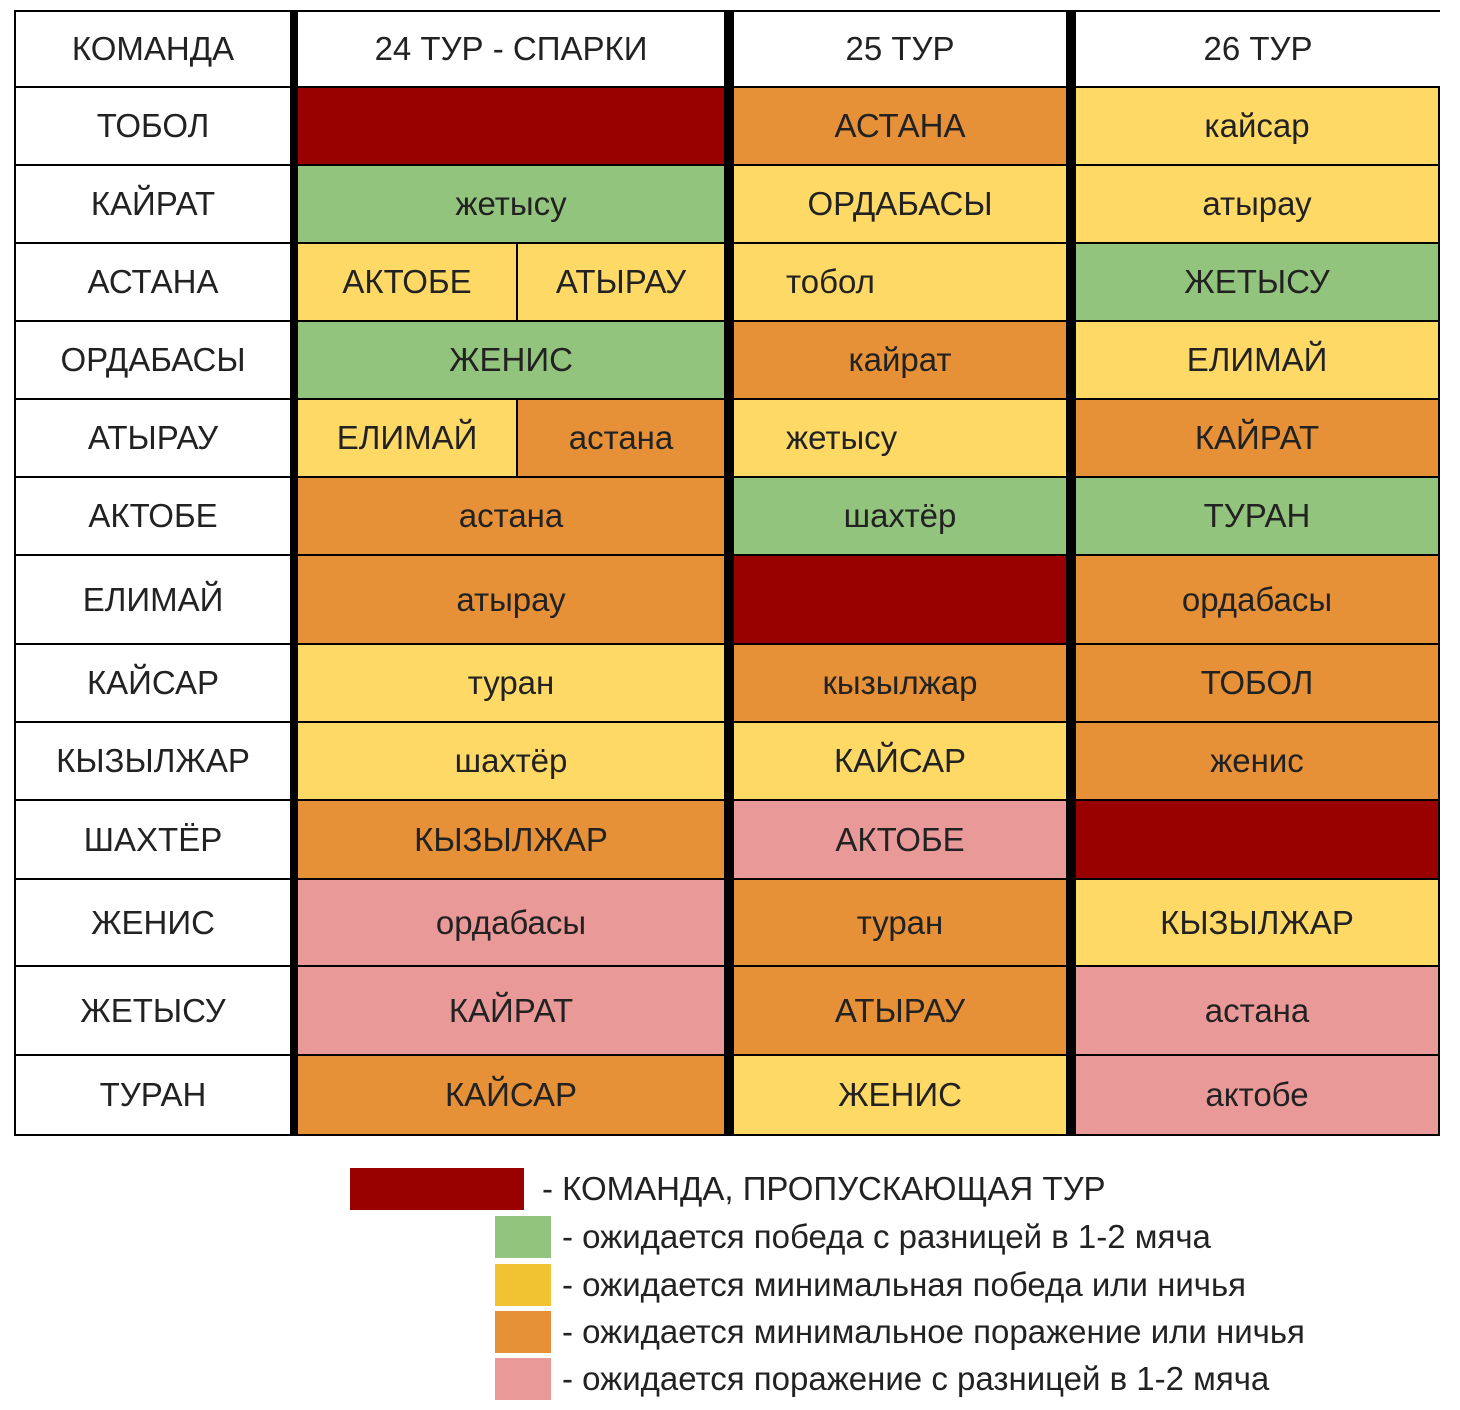 This screenshot has width=1460, height=1410. I want to click on header-cell: 25 ТУР, so click(900, 49).